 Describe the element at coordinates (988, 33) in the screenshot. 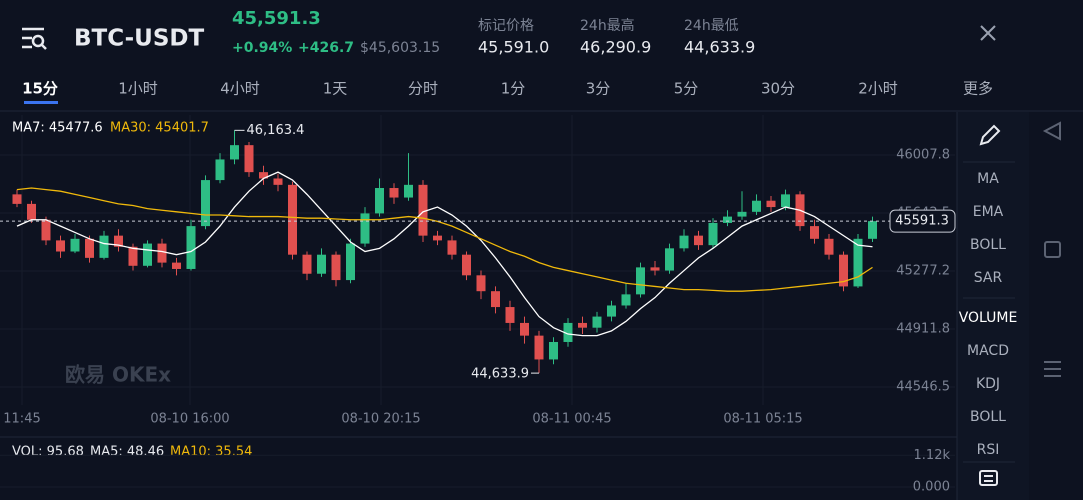

I see `close-button` at that location.